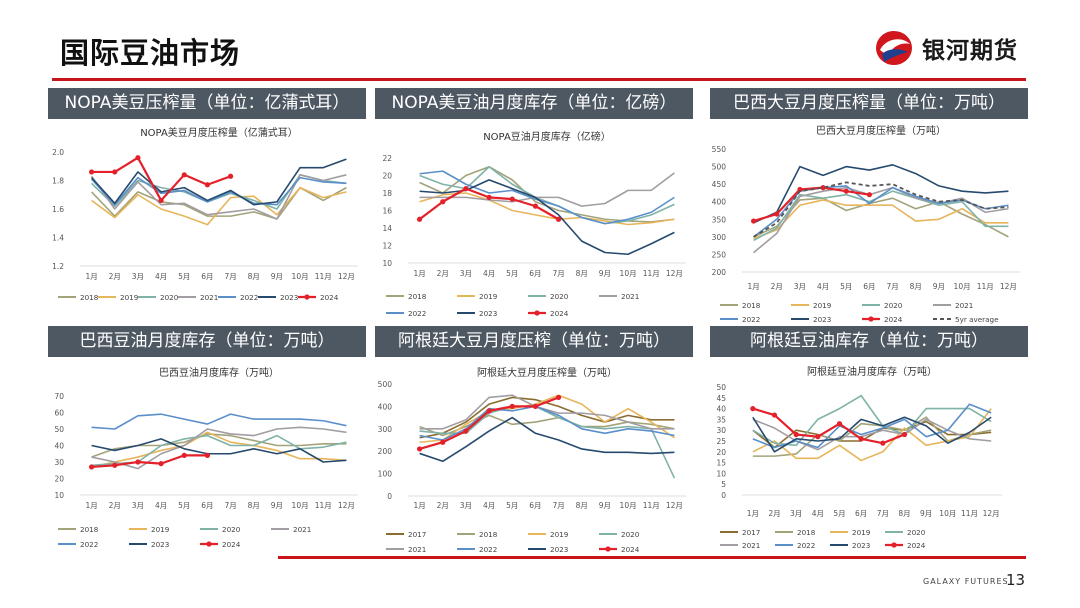 Image resolution: width=1080 pixels, height=608 pixels. Describe the element at coordinates (59, 396) in the screenshot. I see `y-tick-label: 70` at that location.